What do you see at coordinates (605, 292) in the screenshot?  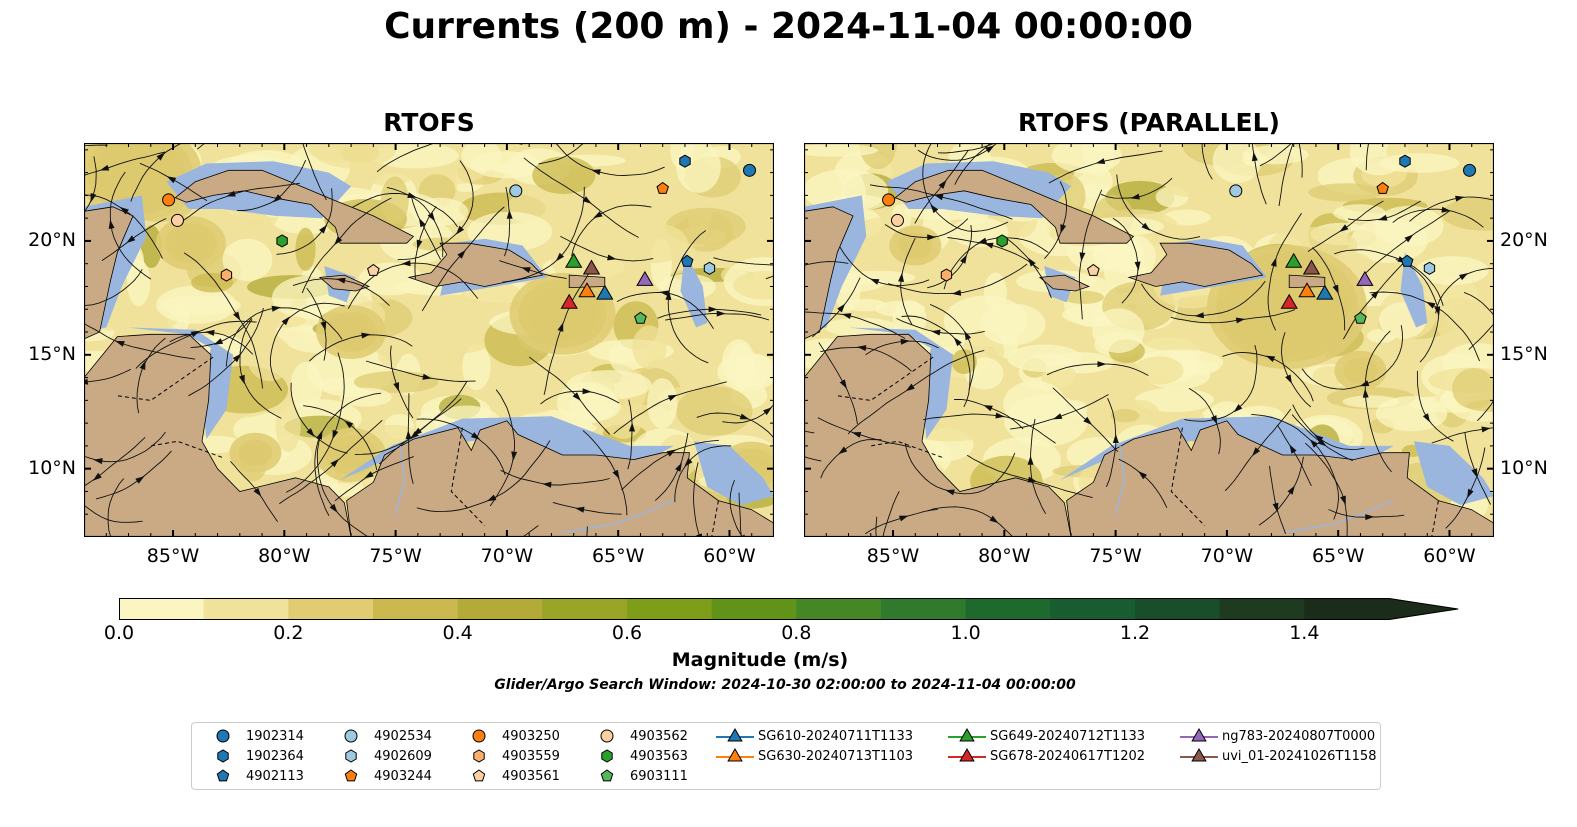 I see `glider-marker-SG610-20240711T1133` at bounding box center [605, 292].